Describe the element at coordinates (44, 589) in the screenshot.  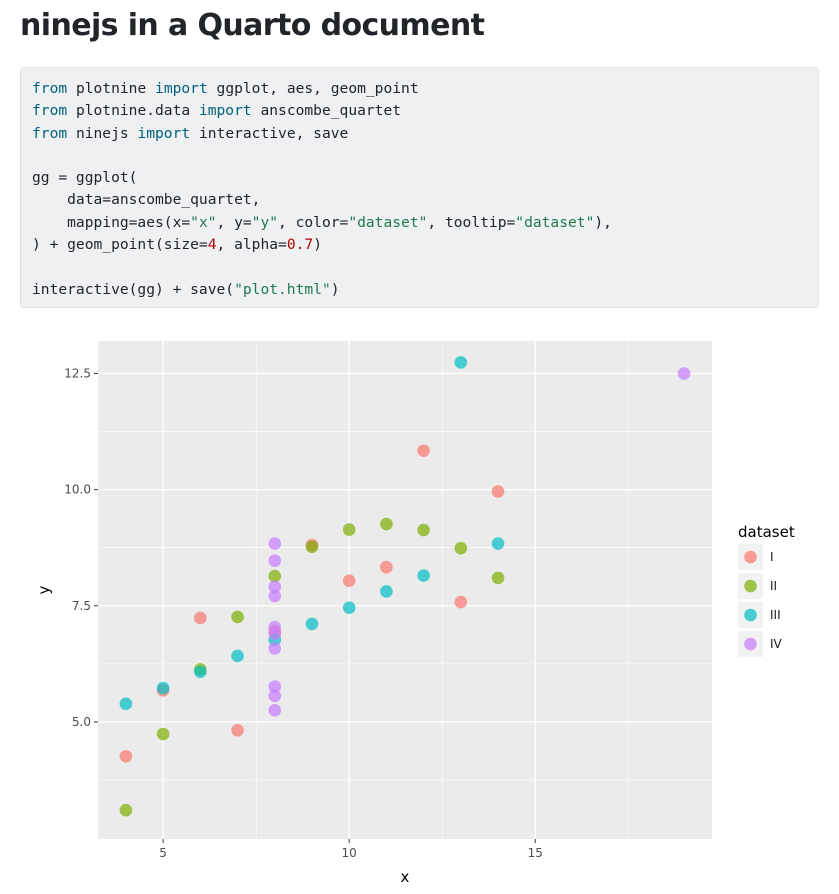
I see `y-axis-title: y` at that location.